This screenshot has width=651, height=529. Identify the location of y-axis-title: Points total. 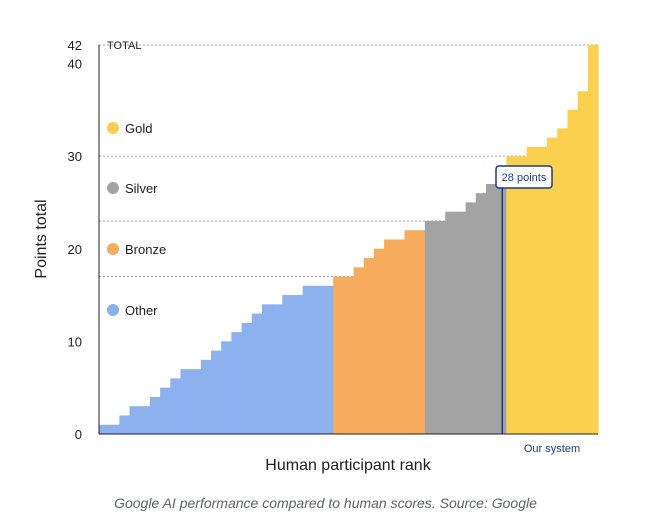
(41, 238).